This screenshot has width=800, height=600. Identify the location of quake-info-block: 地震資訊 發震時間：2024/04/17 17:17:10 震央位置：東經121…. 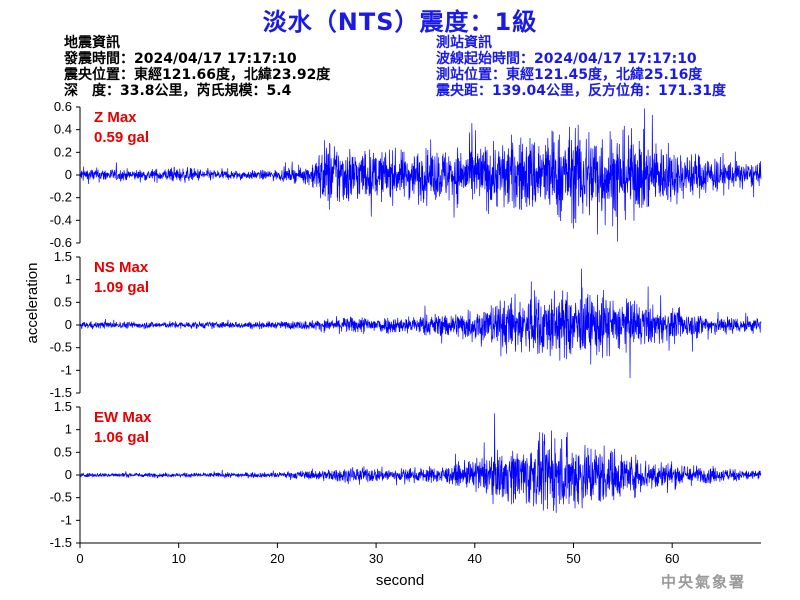
(197, 67).